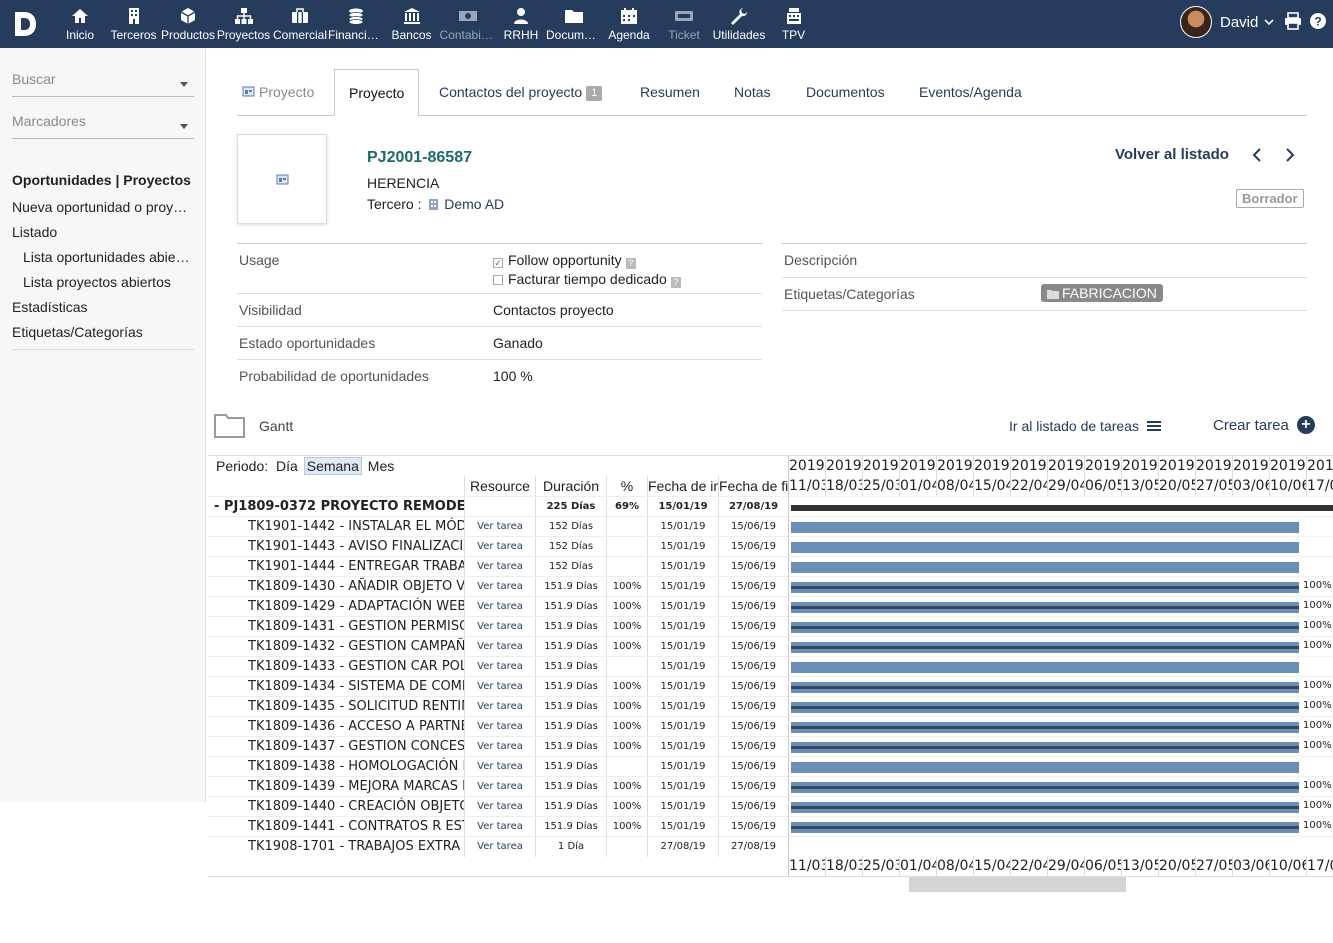  I want to click on task-name: TK1809-1435 - SOLICITUD RENTING, so click(356, 706).